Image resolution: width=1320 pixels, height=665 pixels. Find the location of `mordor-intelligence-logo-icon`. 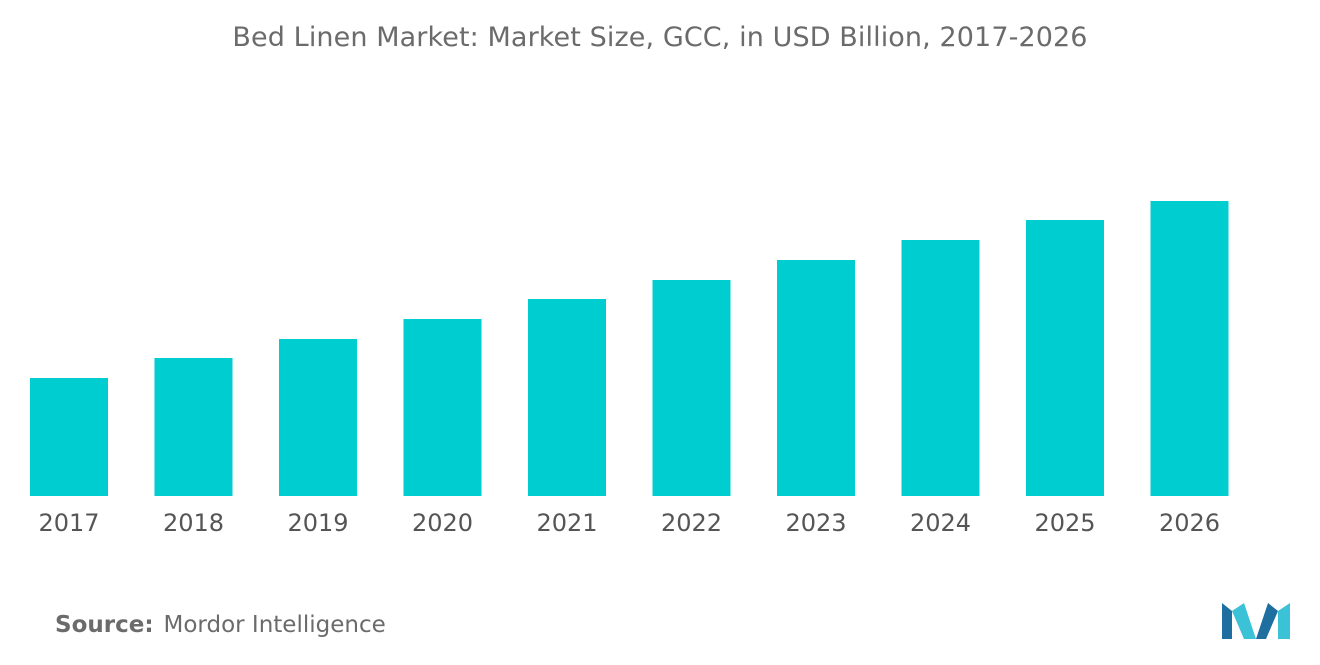

mordor-intelligence-logo-icon is located at coordinates (1256, 623).